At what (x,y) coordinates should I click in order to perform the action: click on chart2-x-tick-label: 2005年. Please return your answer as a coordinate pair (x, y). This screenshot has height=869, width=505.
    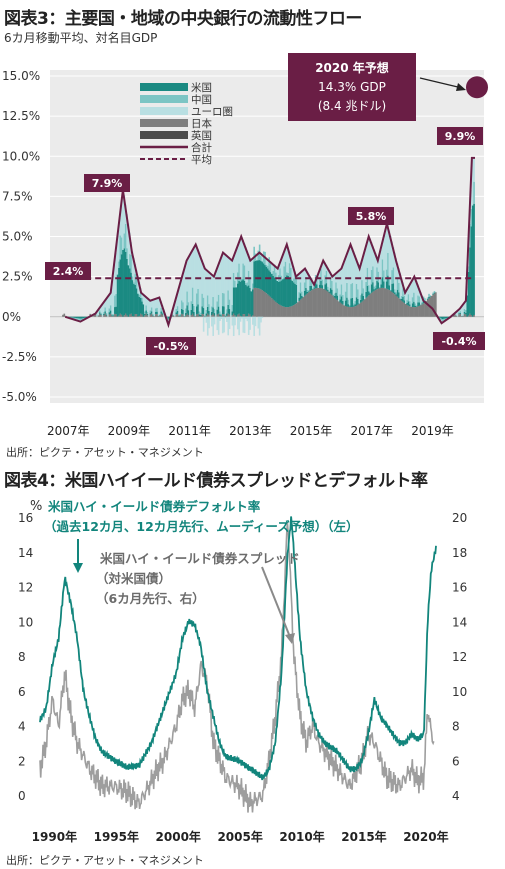
    Looking at the image, I should click on (239, 836).